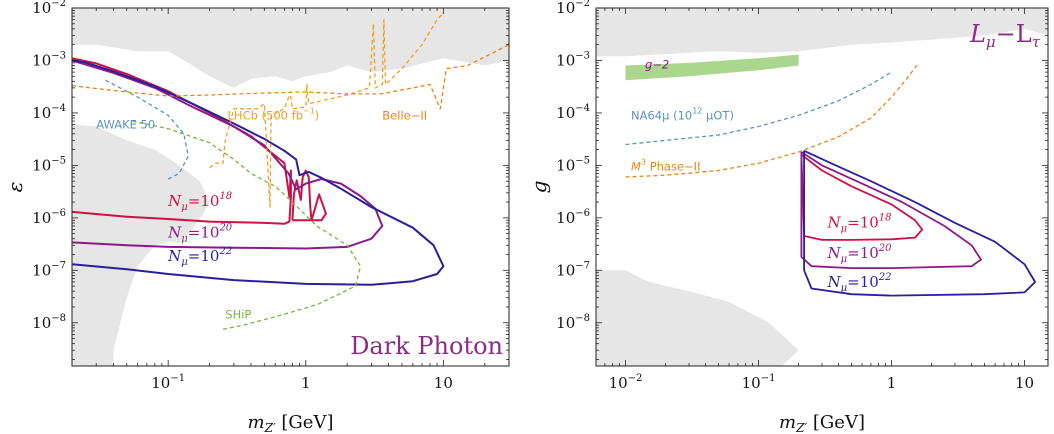 The height and width of the screenshot is (434, 1054). I want to click on chart-title: Dark Photon, so click(426, 346).